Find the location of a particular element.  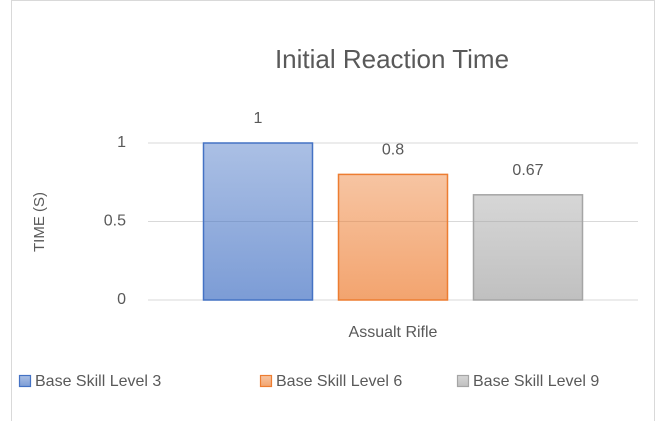

legend-label: Base Skill Level 6 is located at coordinates (339, 381).